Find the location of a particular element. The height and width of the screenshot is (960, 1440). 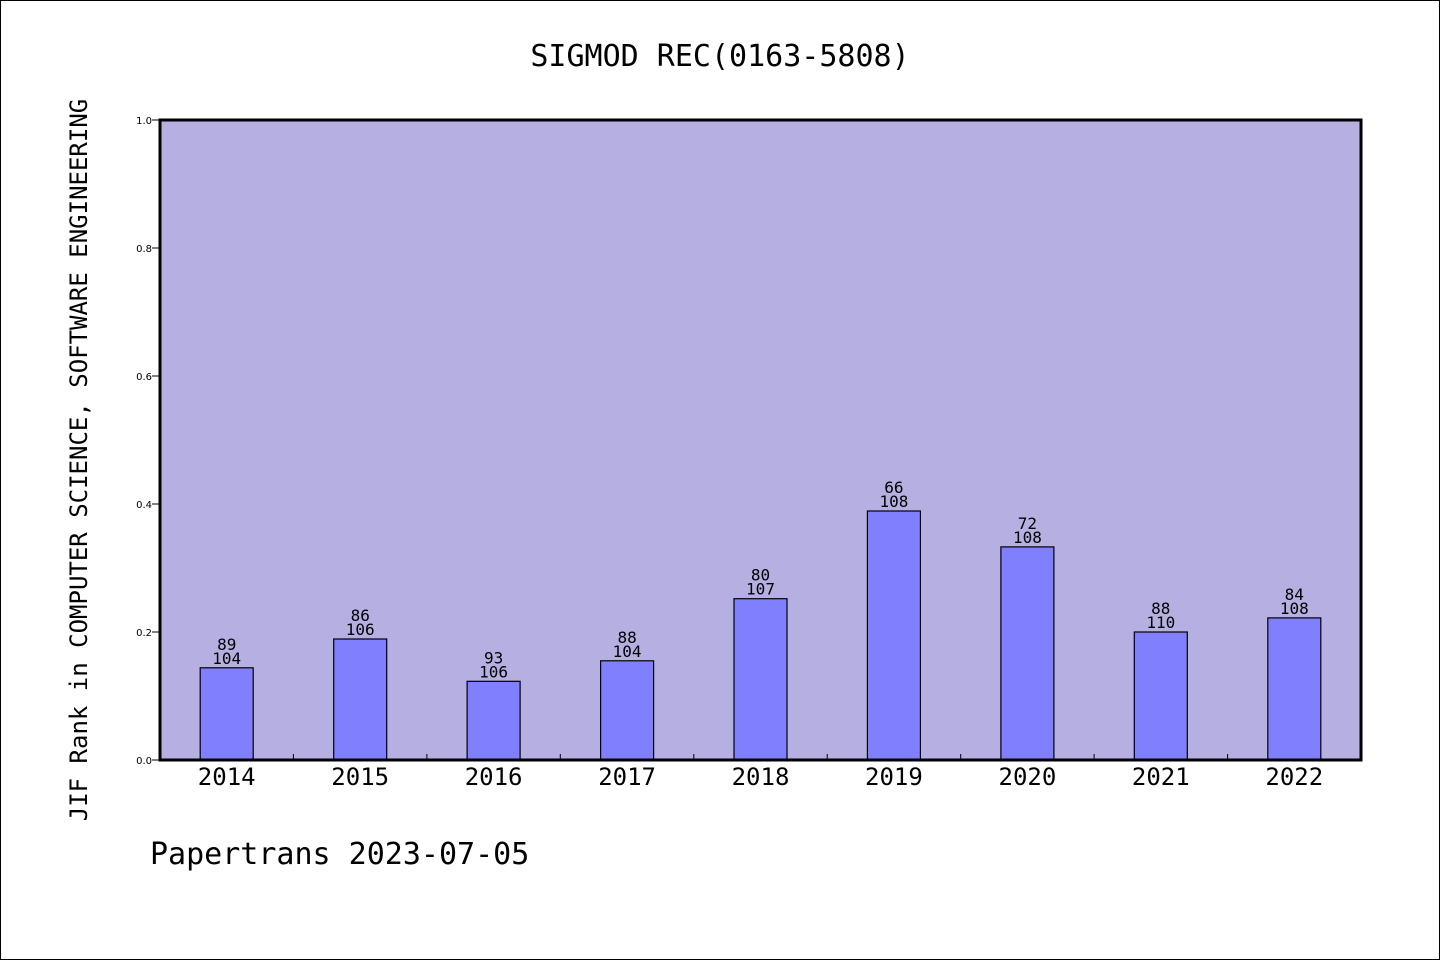

chart-title: SIGMOD REC(0163-5808) is located at coordinates (719, 56).